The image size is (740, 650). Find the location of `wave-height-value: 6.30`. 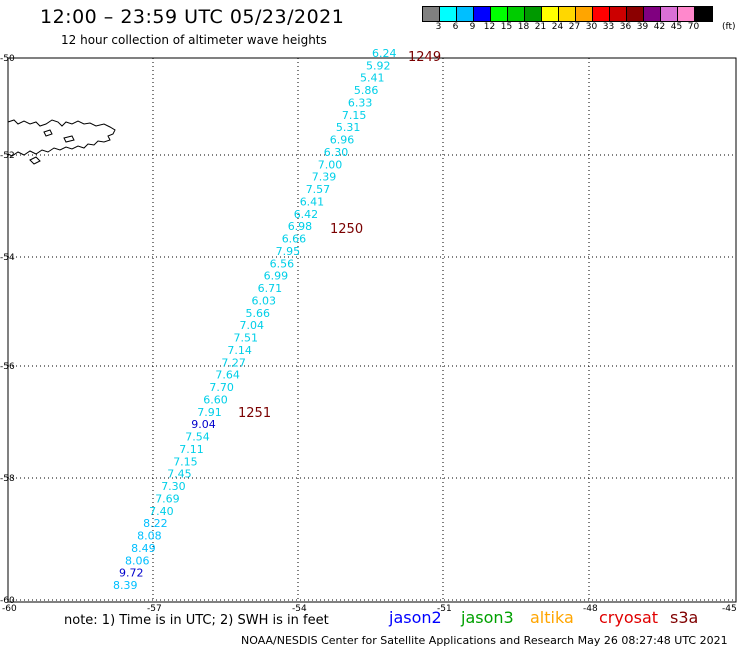

wave-height-value: 6.30 is located at coordinates (336, 152).